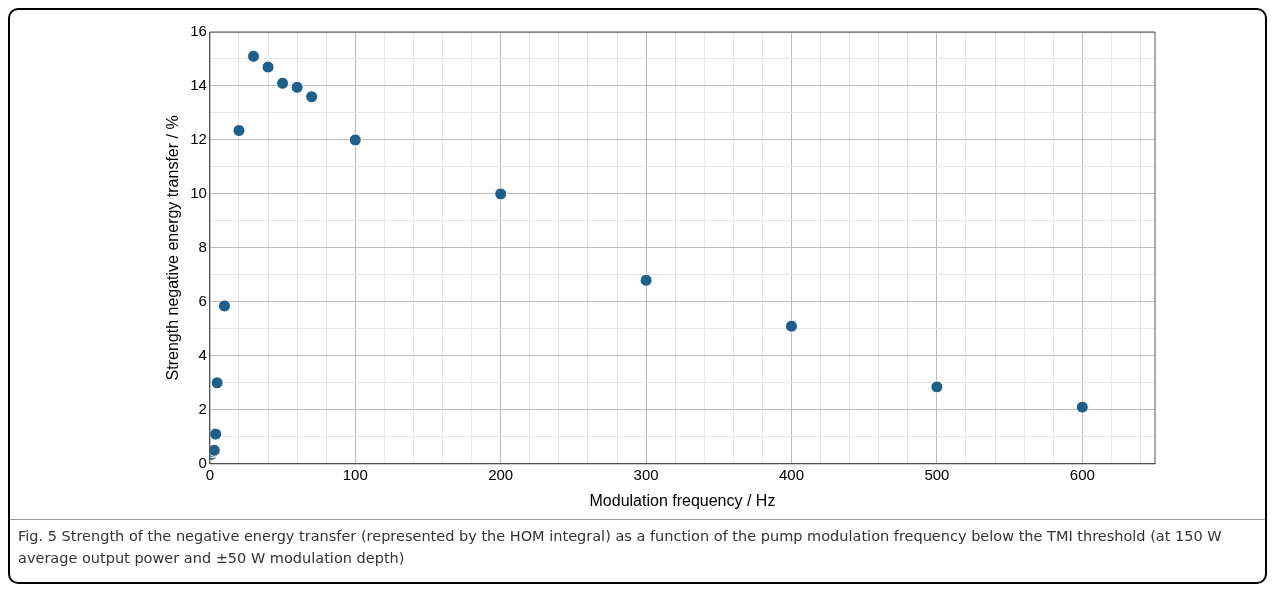 Image resolution: width=1281 pixels, height=607 pixels. Describe the element at coordinates (173, 248) in the screenshot. I see `y-axis-title: Strength negative energy transfer / %` at that location.